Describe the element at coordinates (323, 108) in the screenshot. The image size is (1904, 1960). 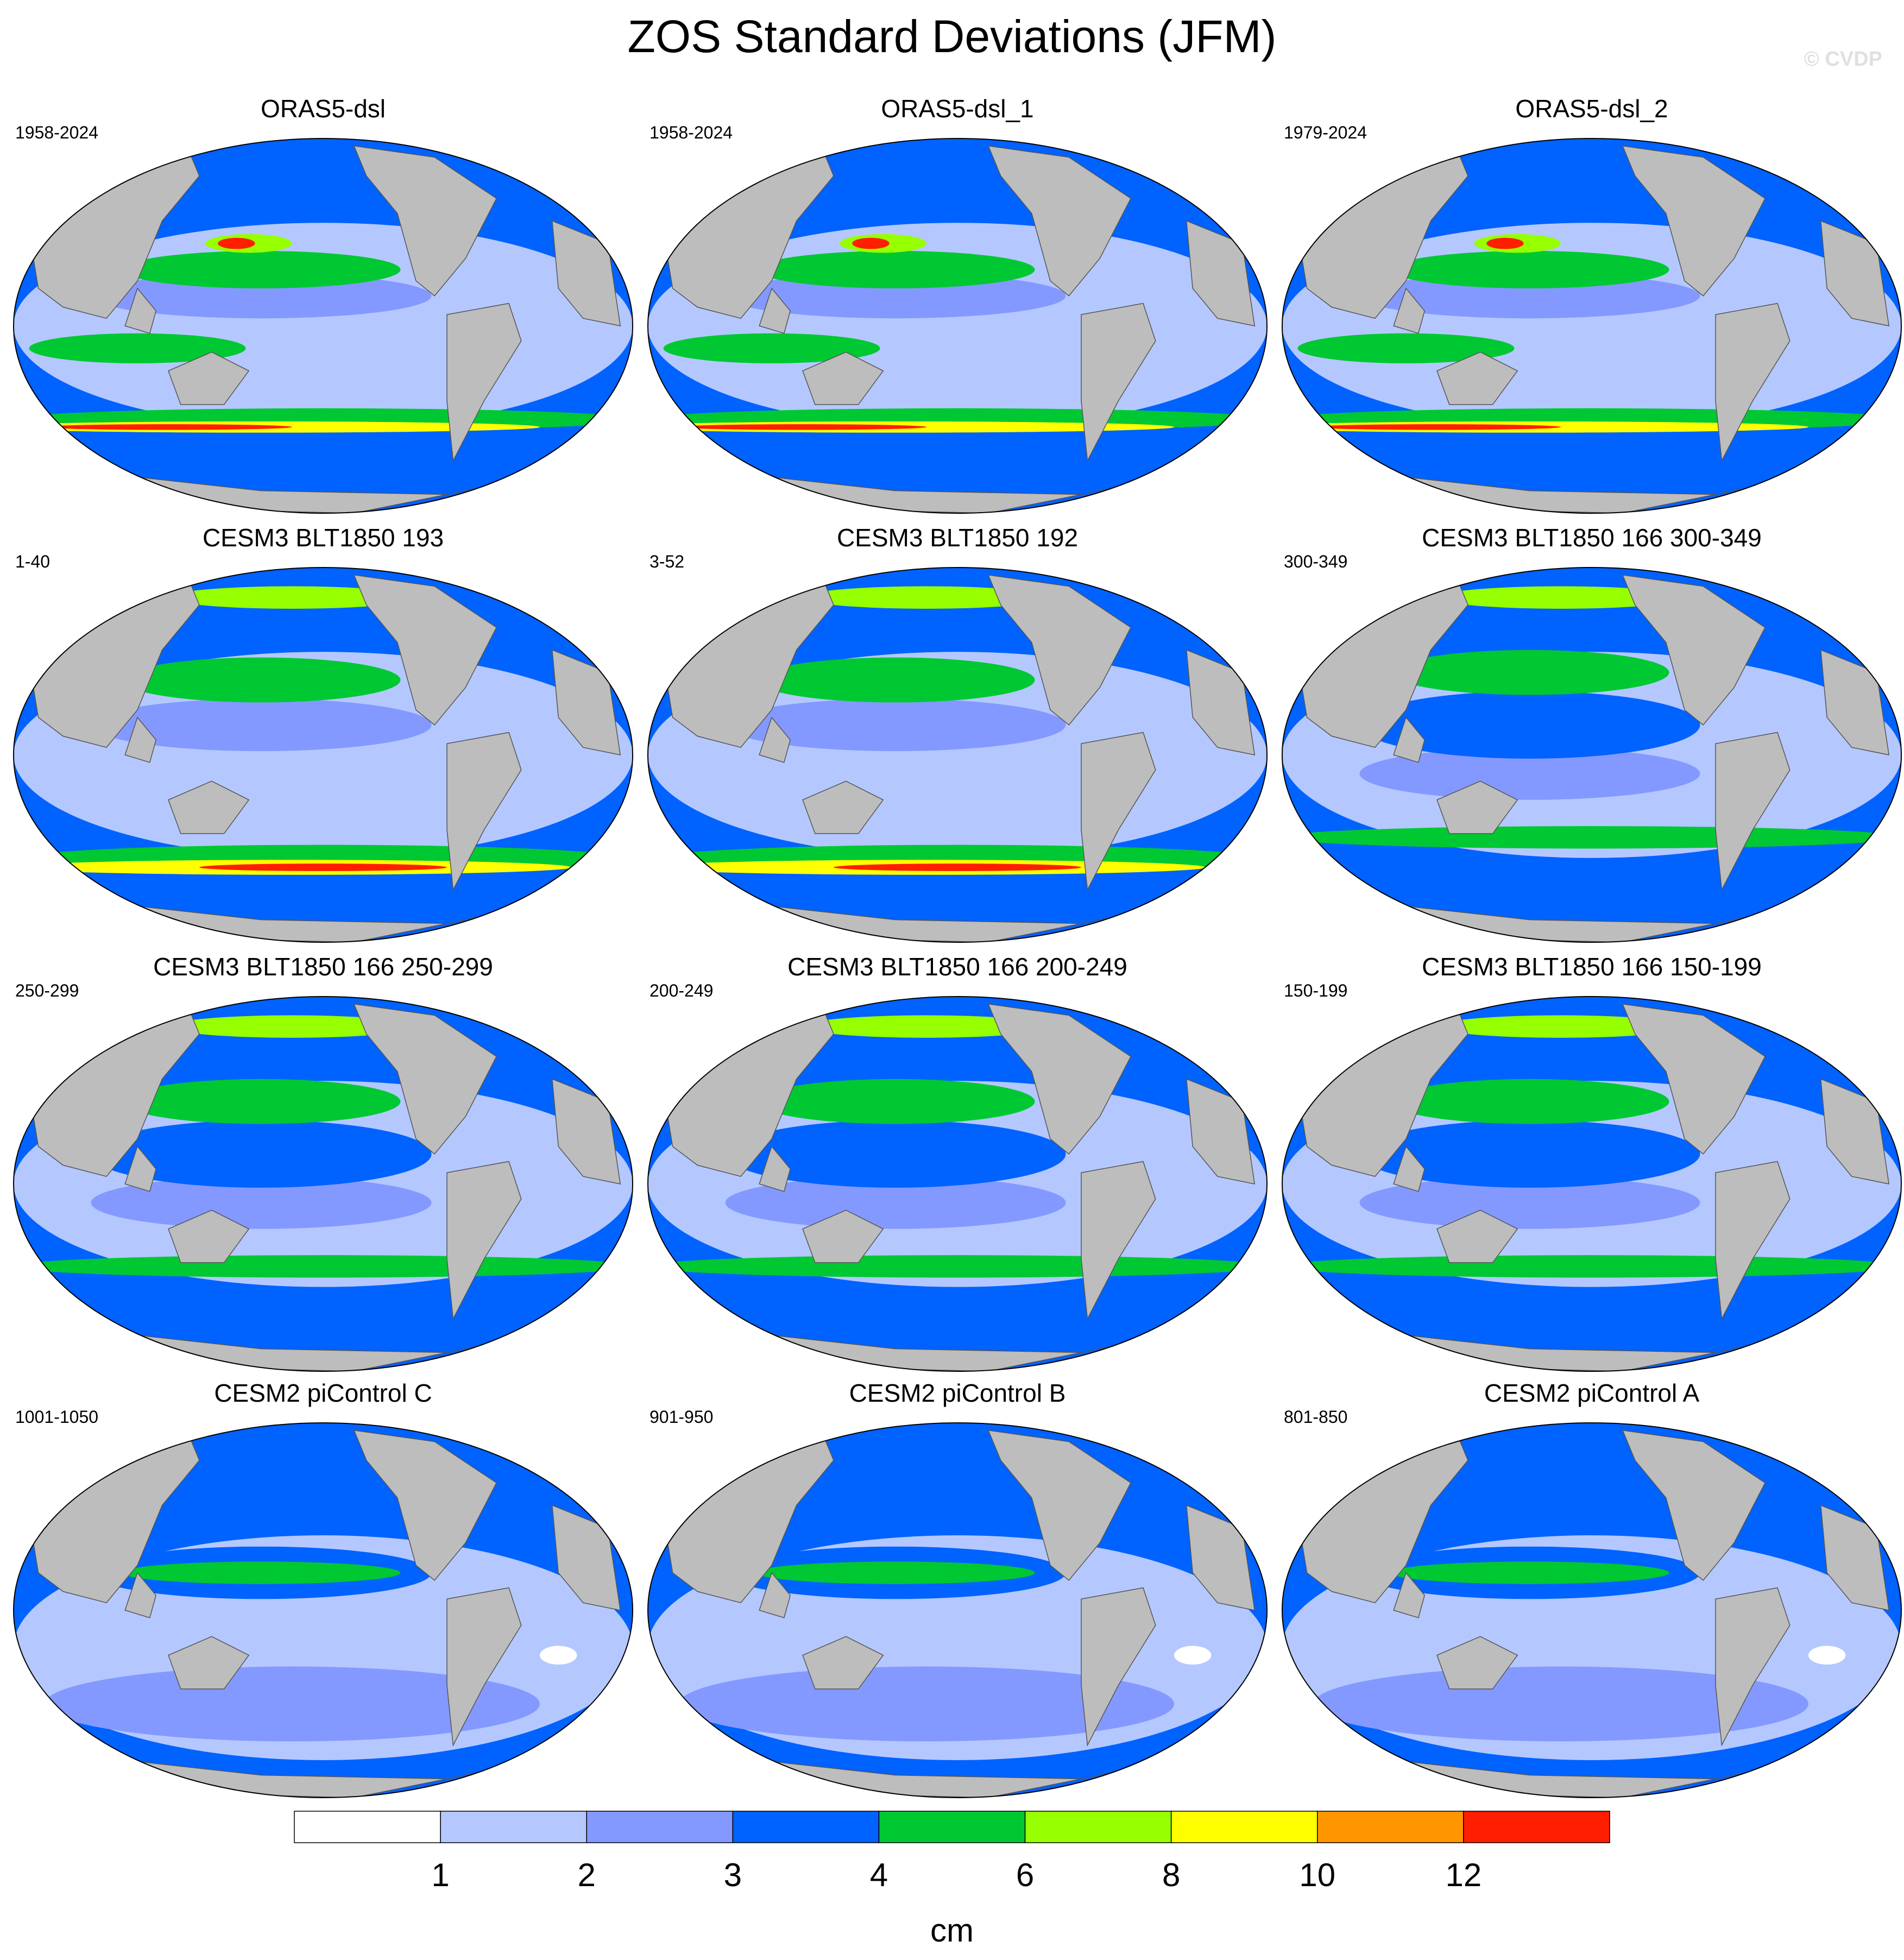
I see `panel-title: ORAS5-dsl` at that location.